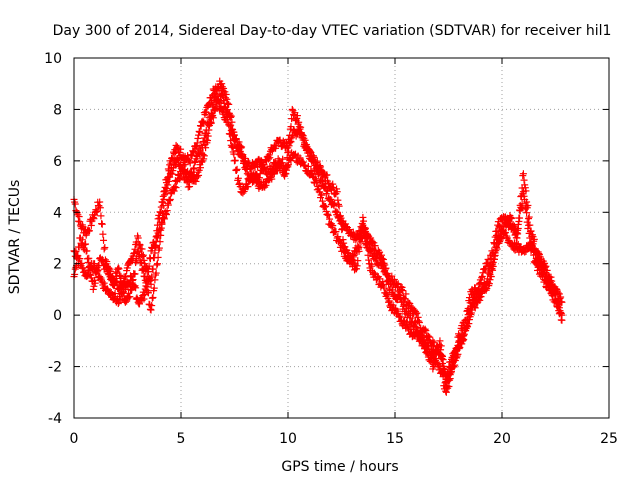  What do you see at coordinates (74, 439) in the screenshot?
I see `x-tick-label: 0` at bounding box center [74, 439].